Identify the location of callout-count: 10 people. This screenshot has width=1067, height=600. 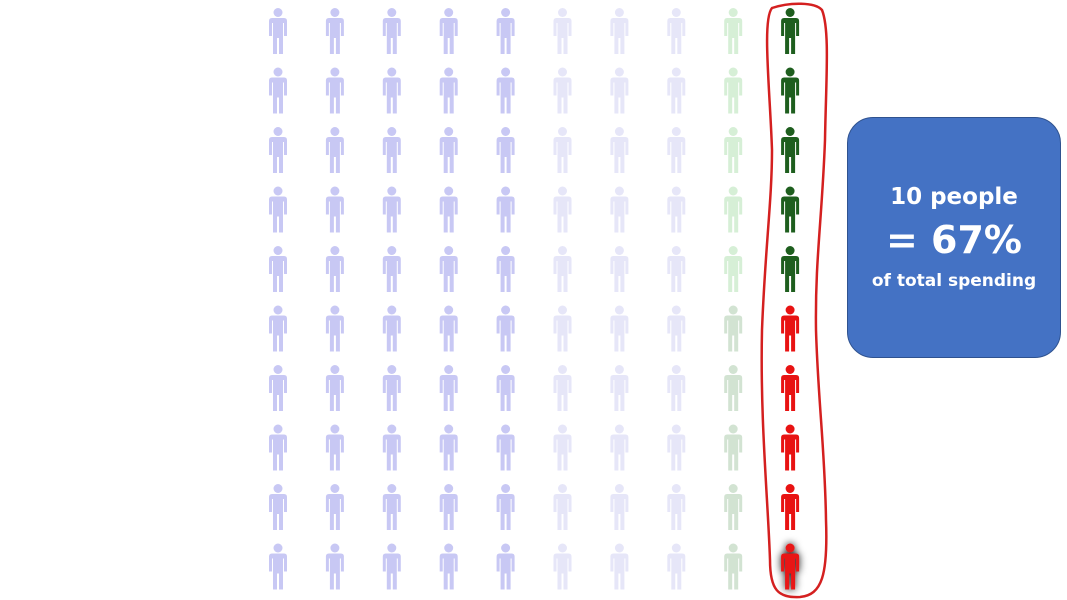
(954, 197).